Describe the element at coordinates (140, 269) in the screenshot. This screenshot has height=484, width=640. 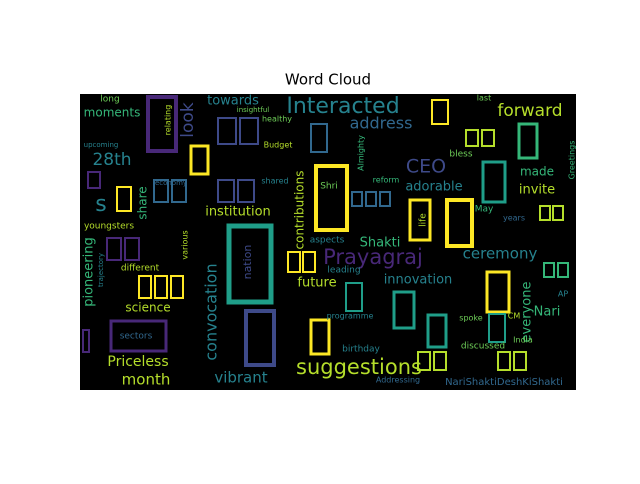
I see `word: different` at that location.